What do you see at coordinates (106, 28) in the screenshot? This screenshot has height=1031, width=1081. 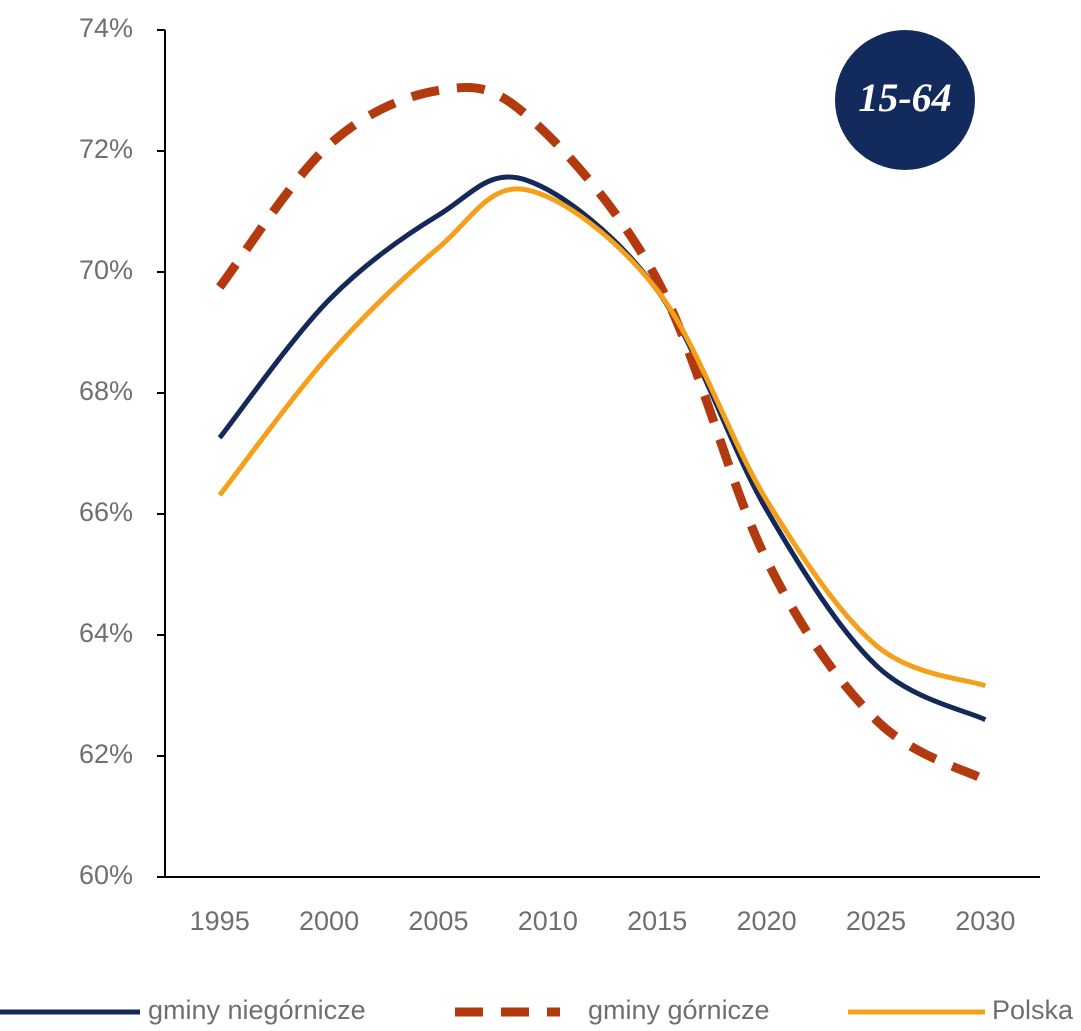 I see `y-tick-label: 74%` at bounding box center [106, 28].